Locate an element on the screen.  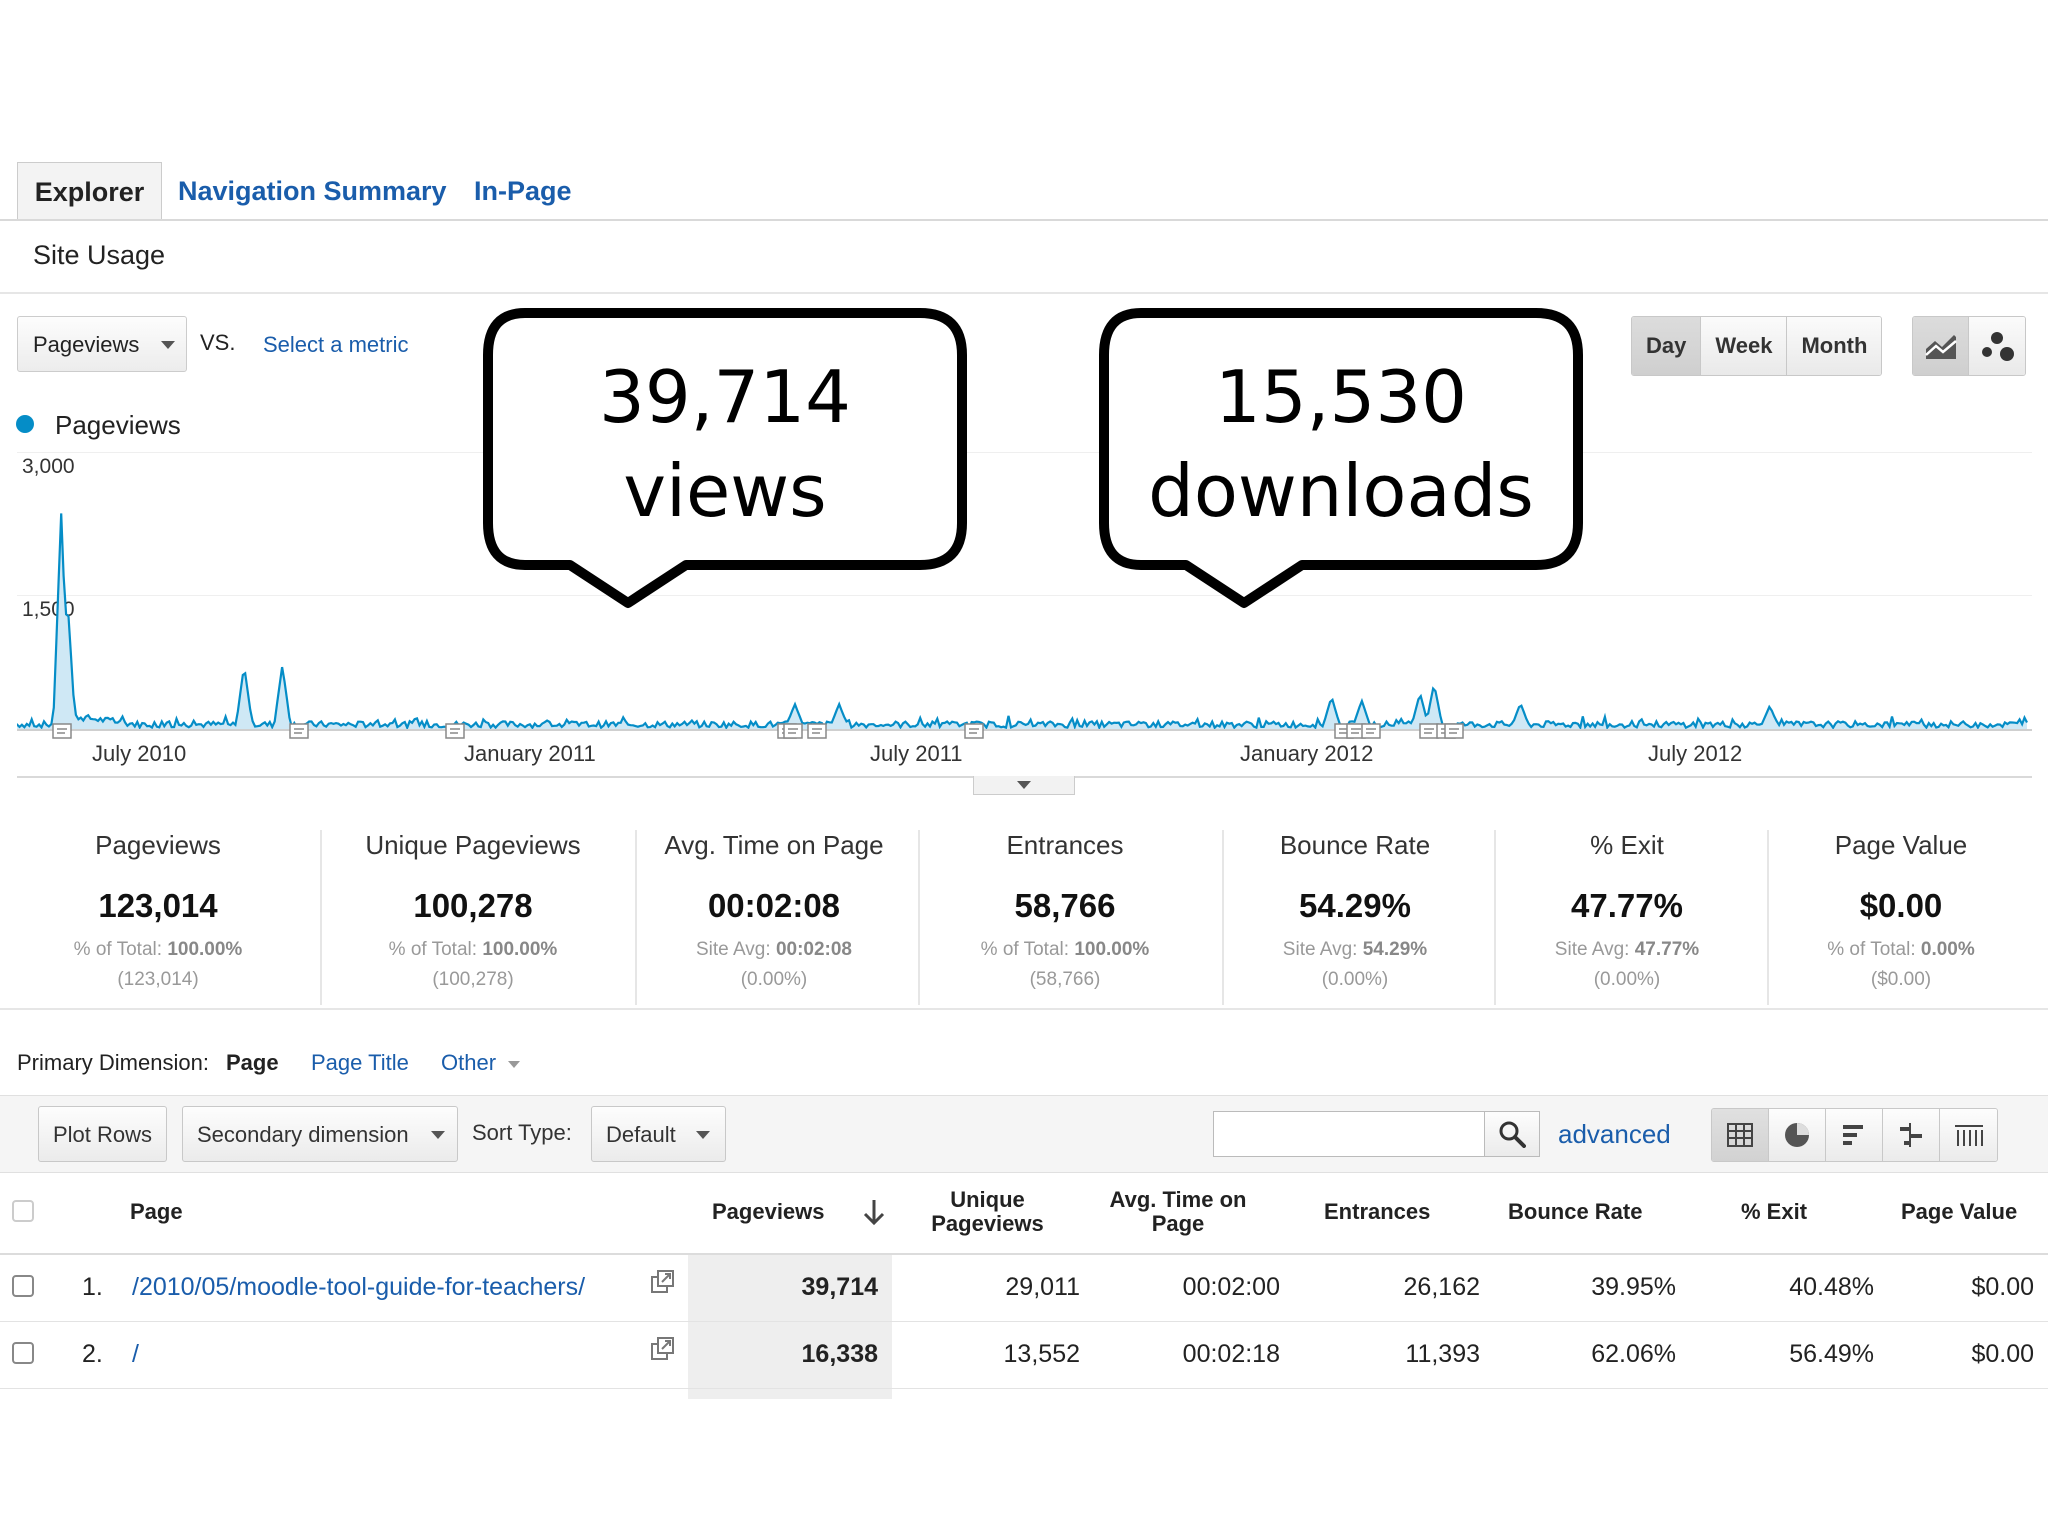
pie-chart-icon is located at coordinates (1797, 1135).